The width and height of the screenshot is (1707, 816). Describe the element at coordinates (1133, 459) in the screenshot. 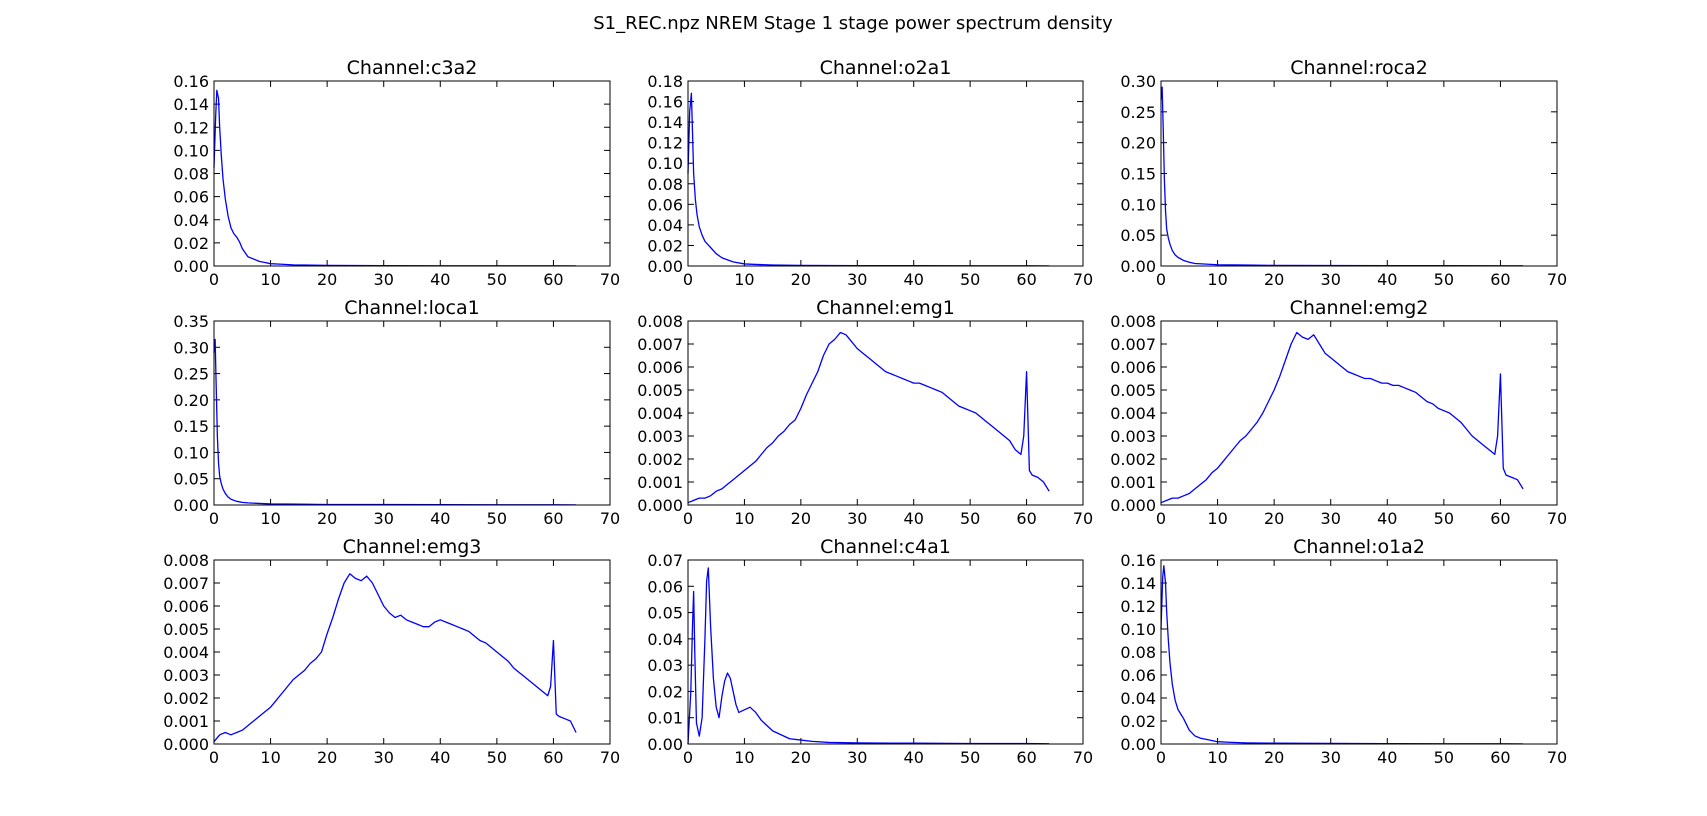

I see `y-tick-label: 0.002` at that location.